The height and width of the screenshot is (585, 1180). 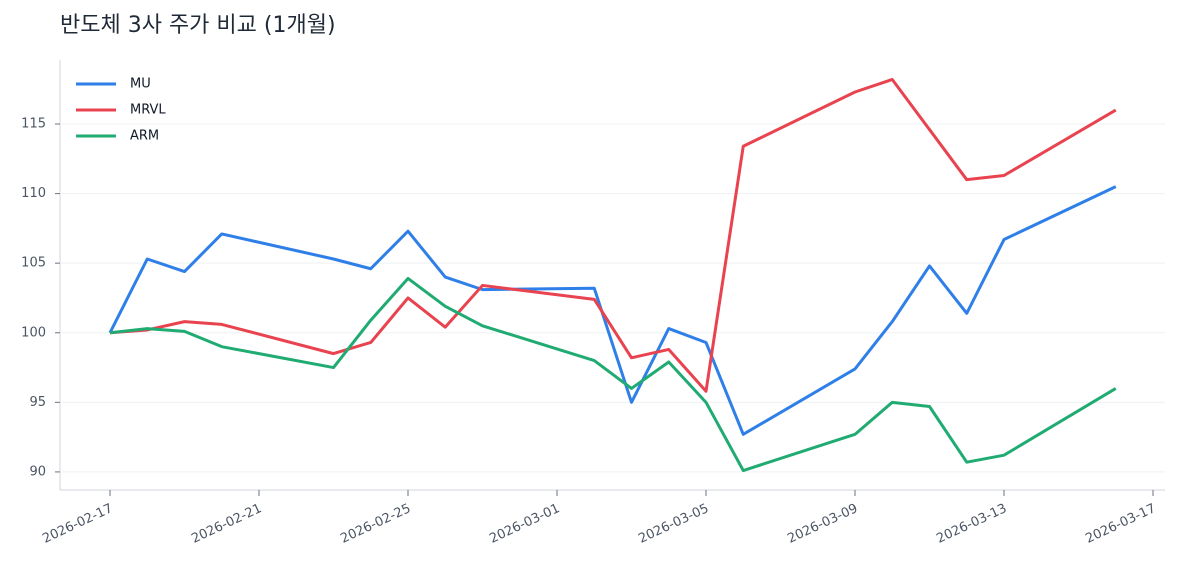 What do you see at coordinates (971, 524) in the screenshot?
I see `x-tick-label: 2026-03-13` at bounding box center [971, 524].